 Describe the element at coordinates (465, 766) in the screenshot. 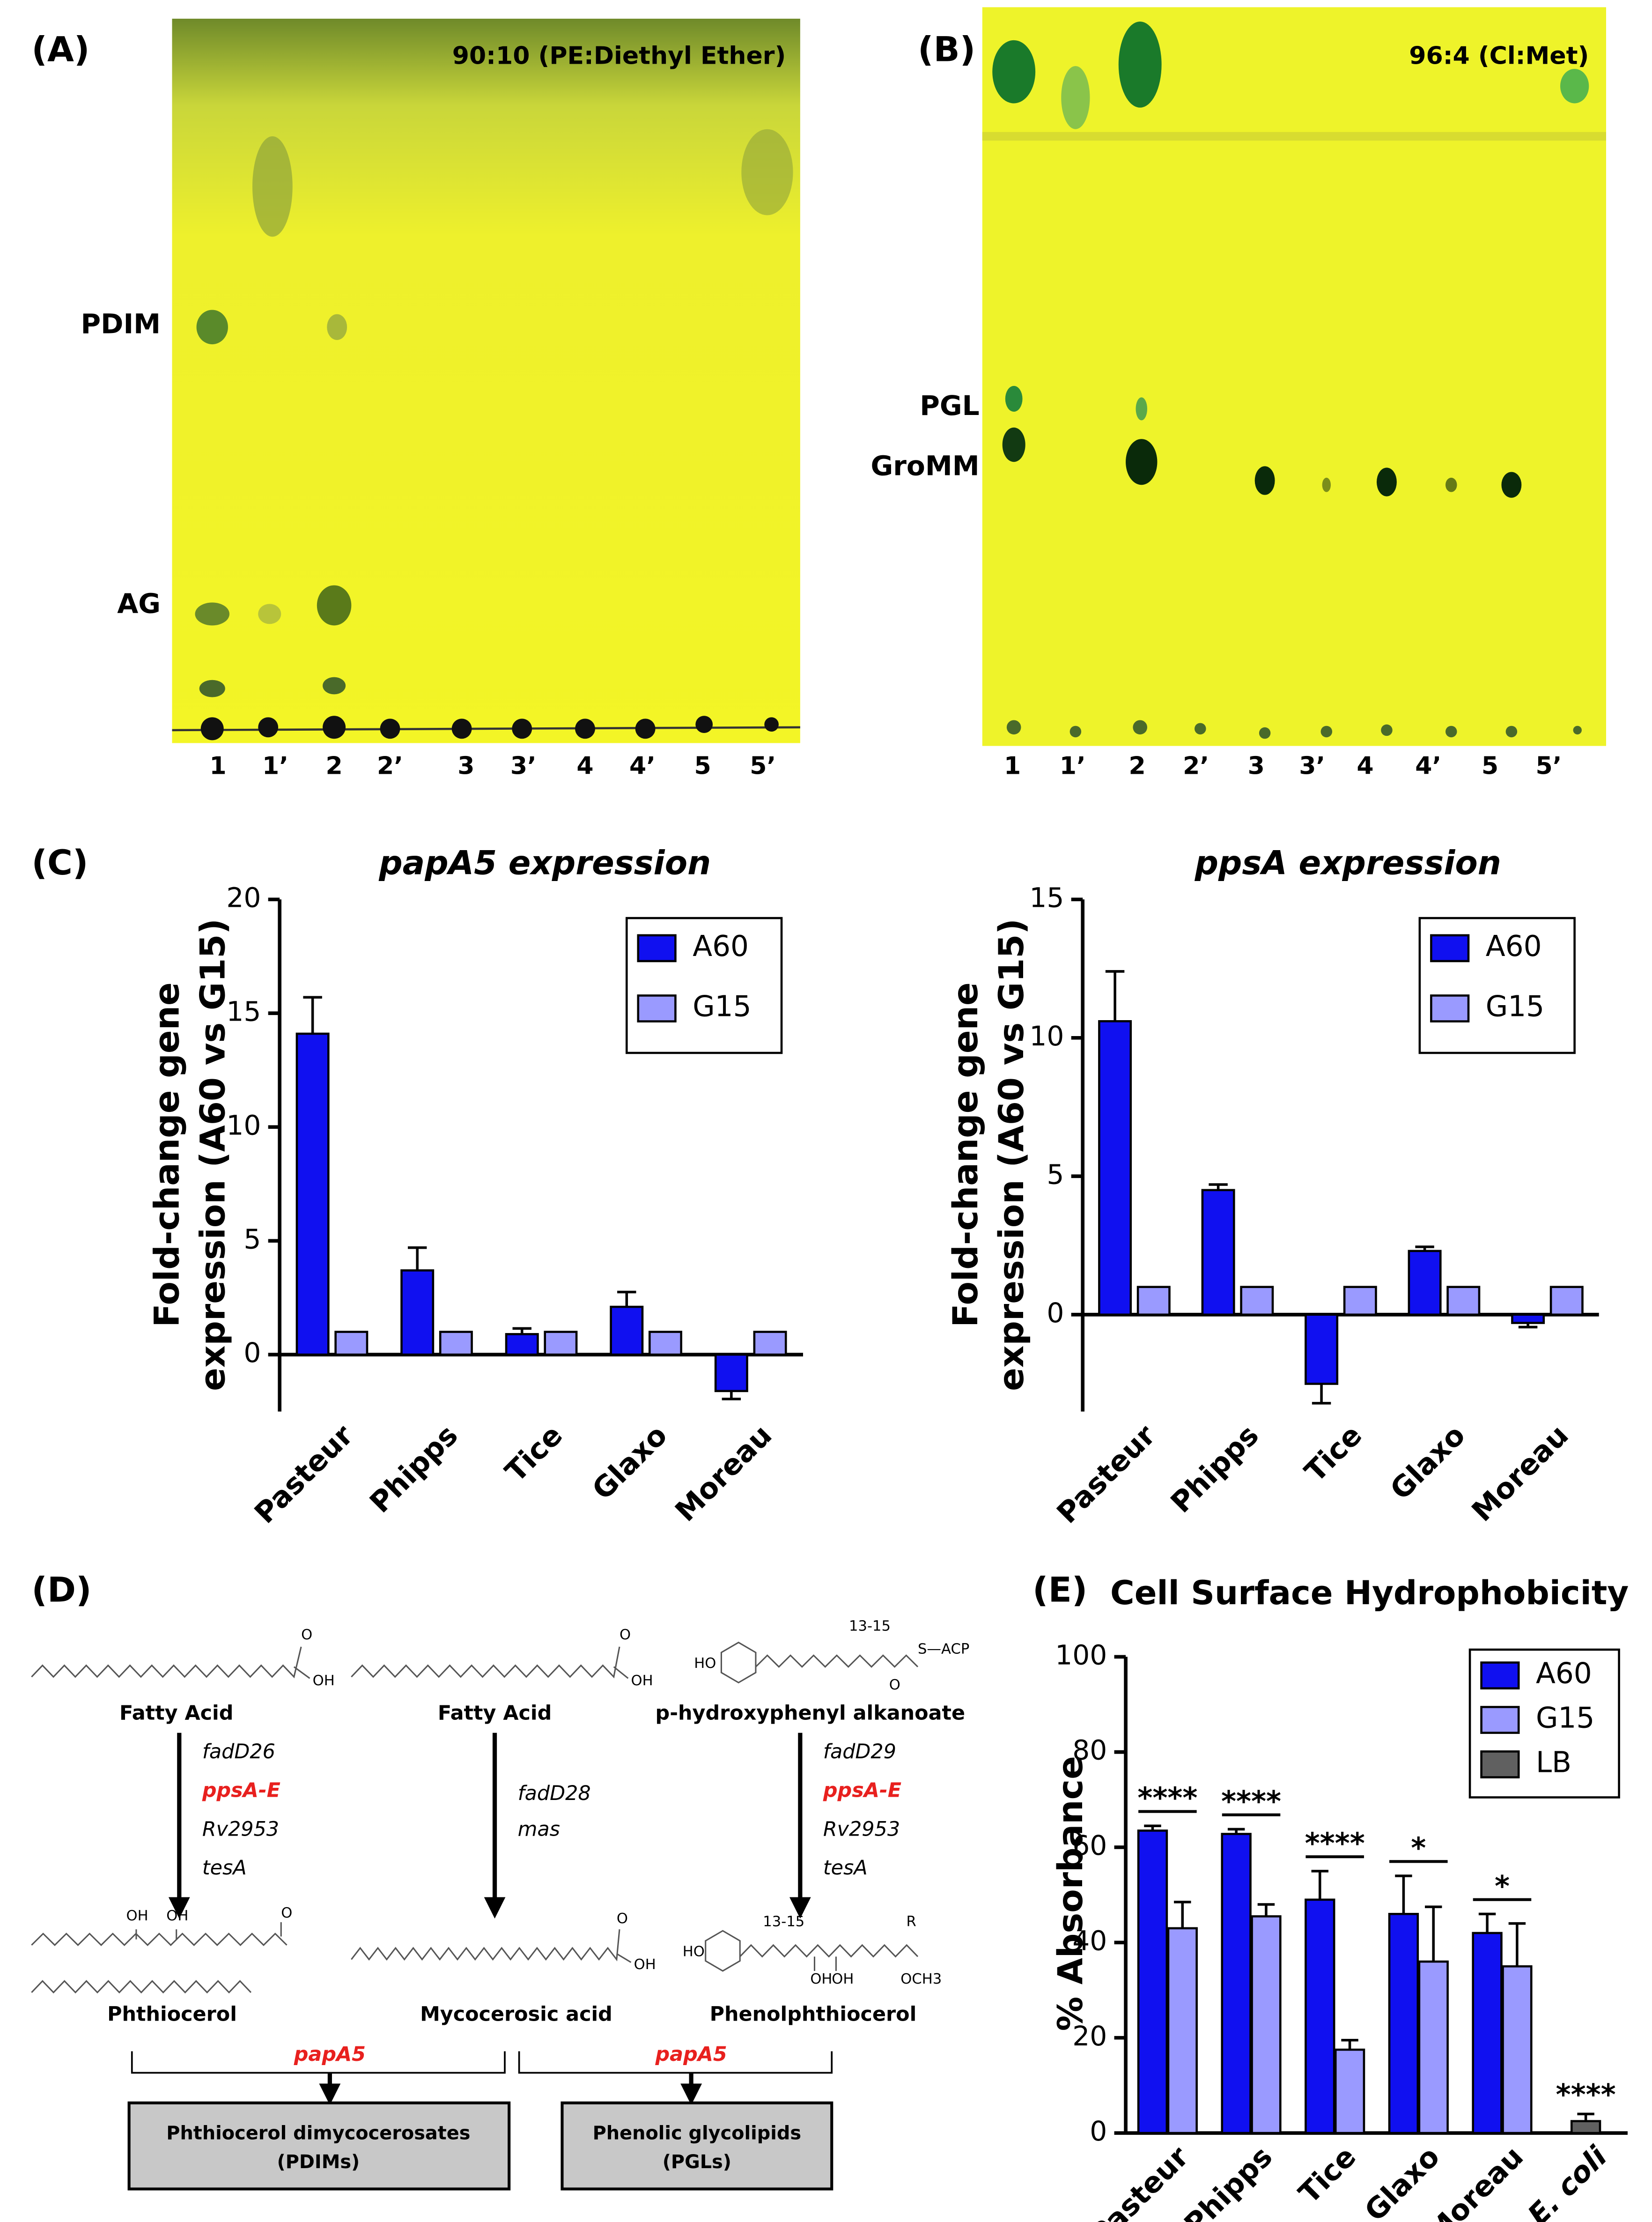

I see `lane-label: 3` at that location.